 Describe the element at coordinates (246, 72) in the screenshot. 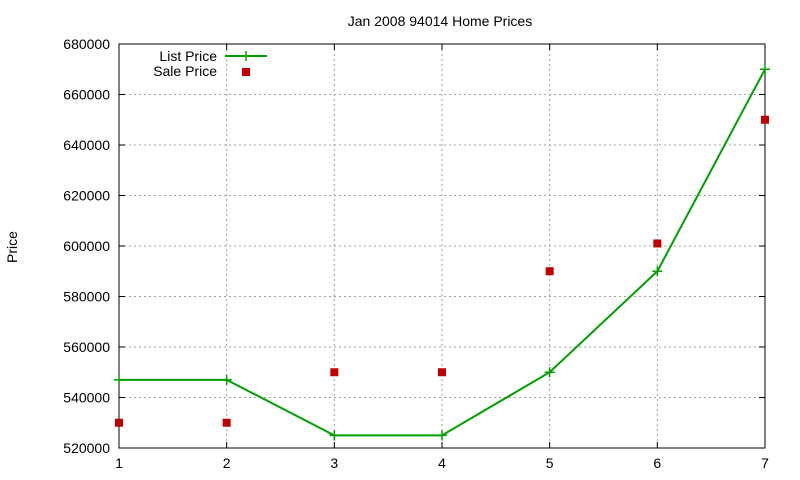

I see `legend-marker-sale-price` at that location.